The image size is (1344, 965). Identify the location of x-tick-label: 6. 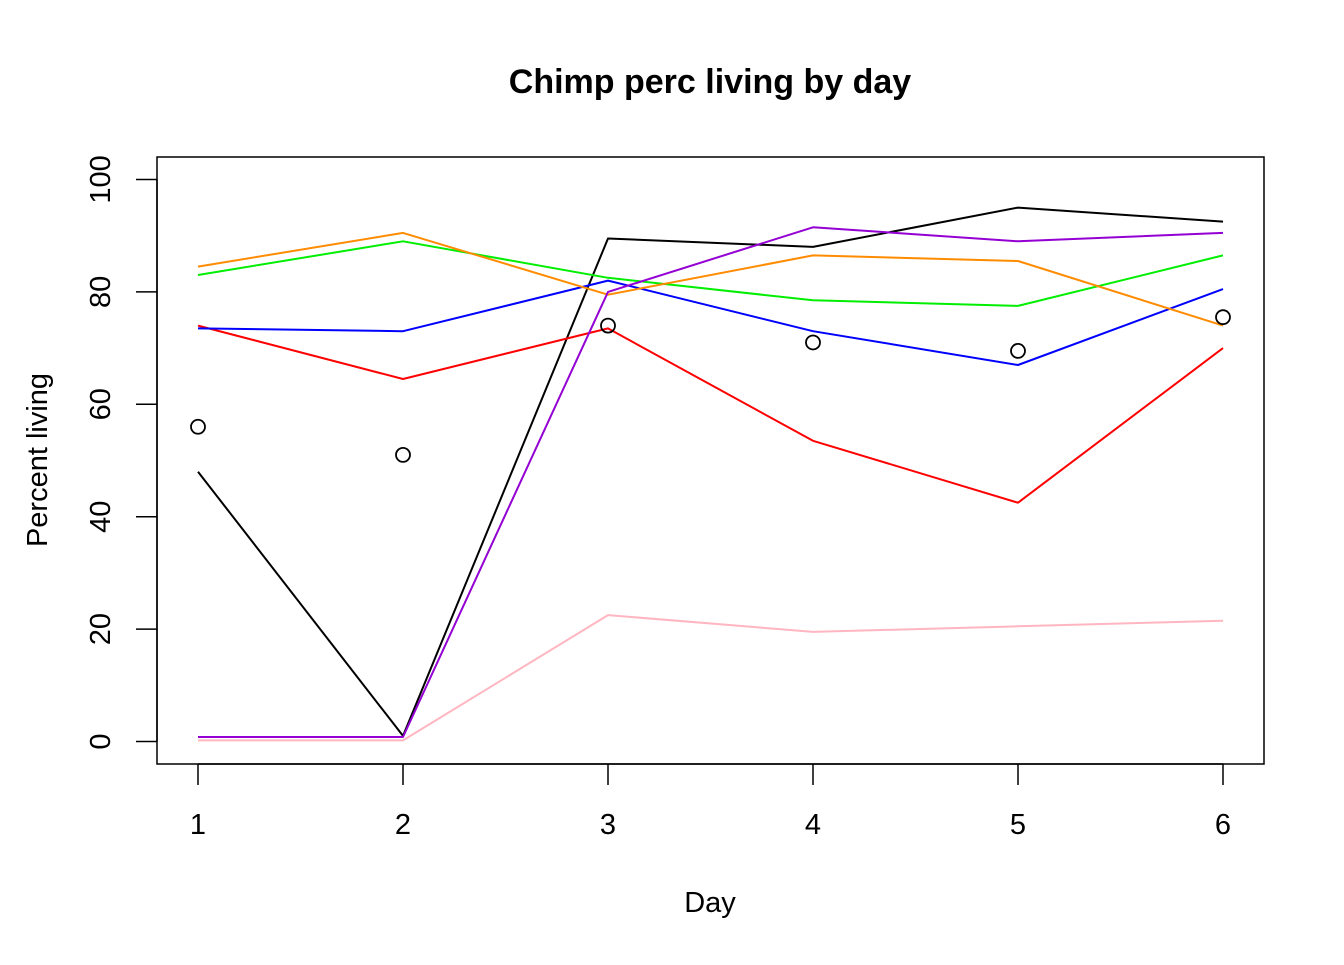
(1223, 825).